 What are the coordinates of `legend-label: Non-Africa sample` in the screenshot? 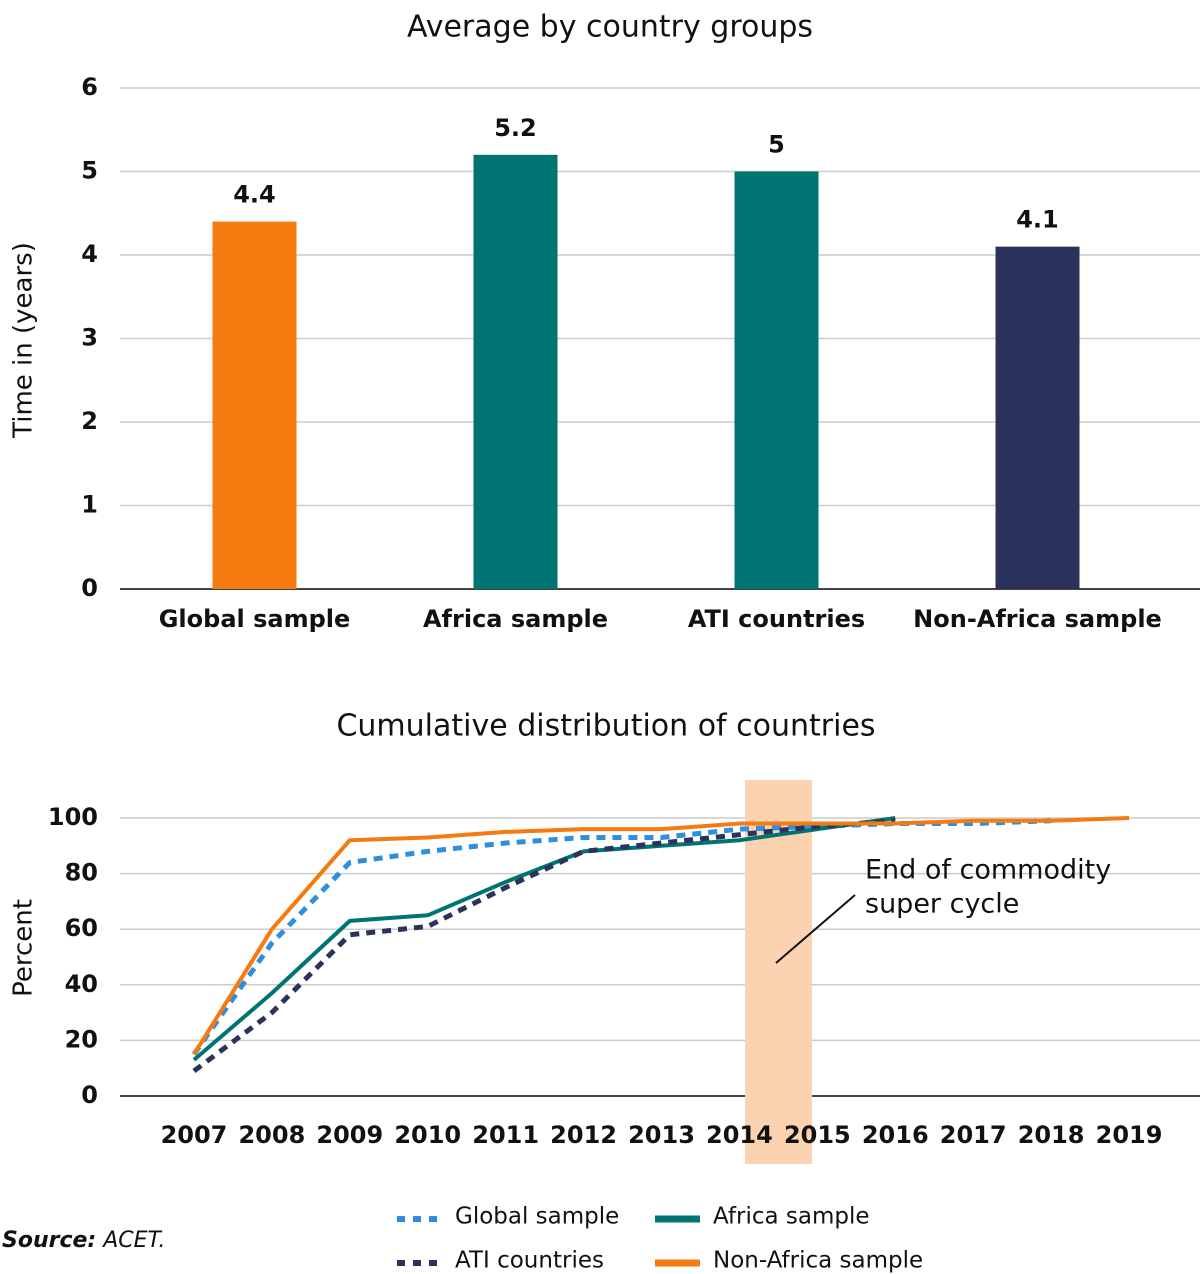 It's located at (818, 1261).